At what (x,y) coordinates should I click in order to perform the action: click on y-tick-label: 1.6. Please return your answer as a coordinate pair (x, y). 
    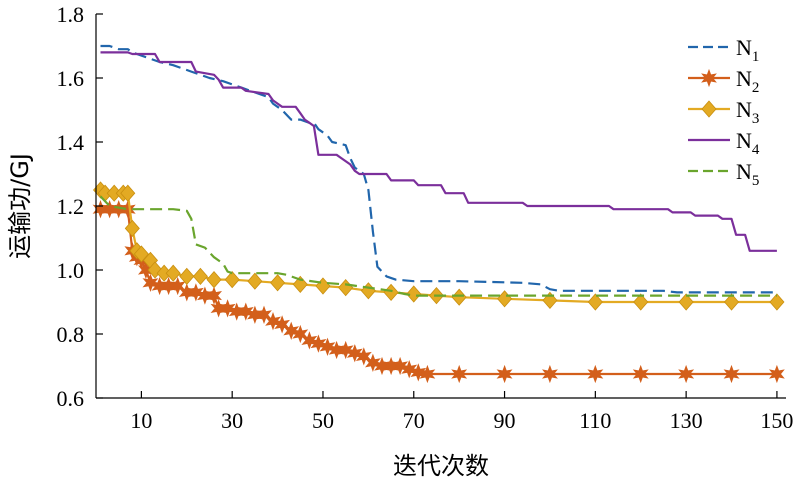
    Looking at the image, I should click on (71, 78).